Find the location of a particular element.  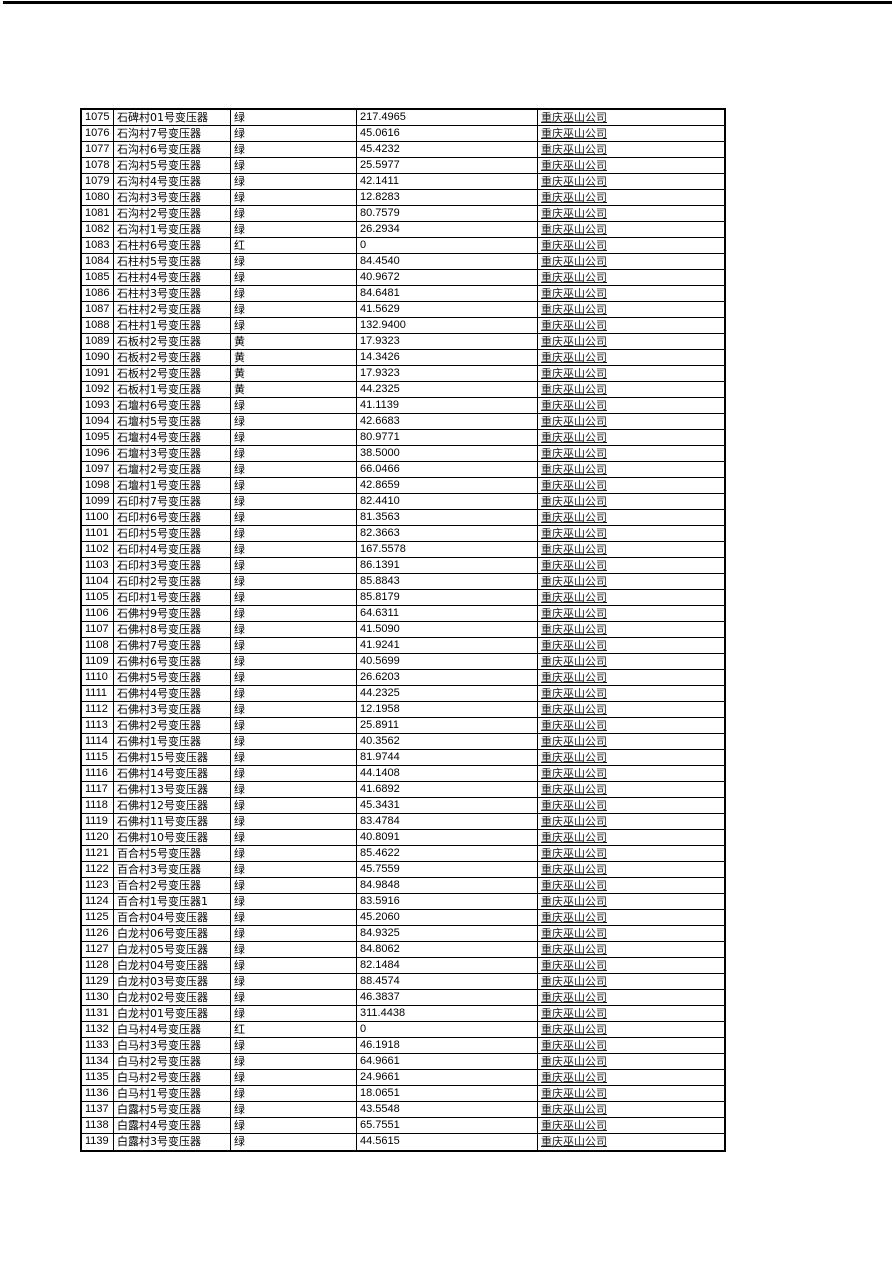

load-value-cell: 84.9848 is located at coordinates (447, 886).